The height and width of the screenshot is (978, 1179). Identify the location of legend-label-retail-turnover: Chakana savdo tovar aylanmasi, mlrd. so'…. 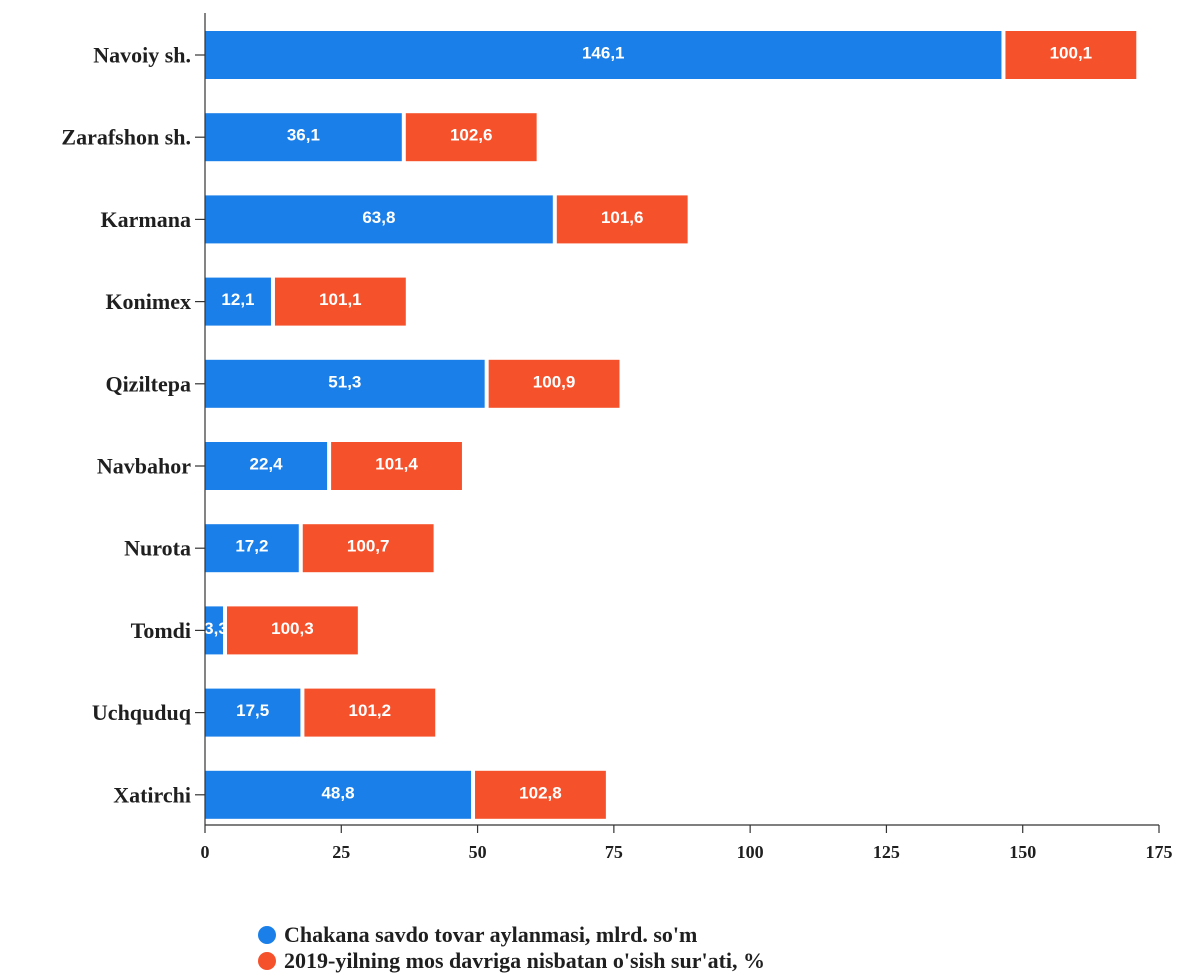
(491, 934).